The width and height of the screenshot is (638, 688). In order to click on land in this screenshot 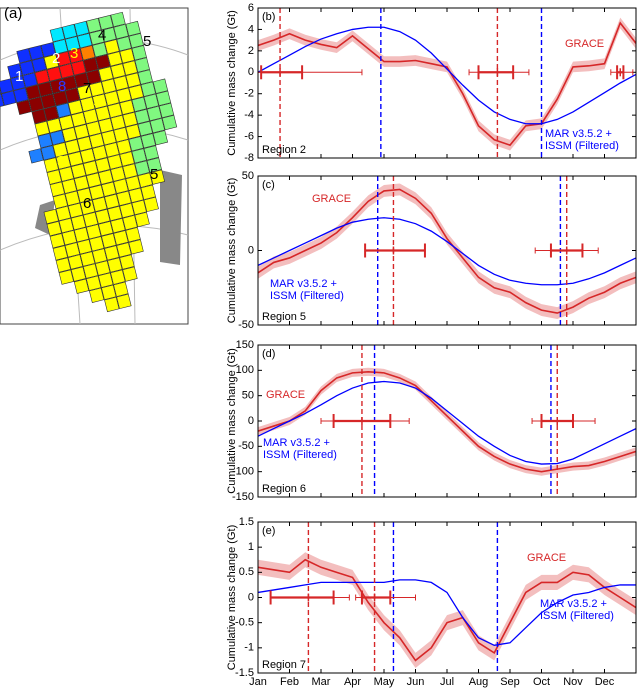, I will do `click(108, 217)`.